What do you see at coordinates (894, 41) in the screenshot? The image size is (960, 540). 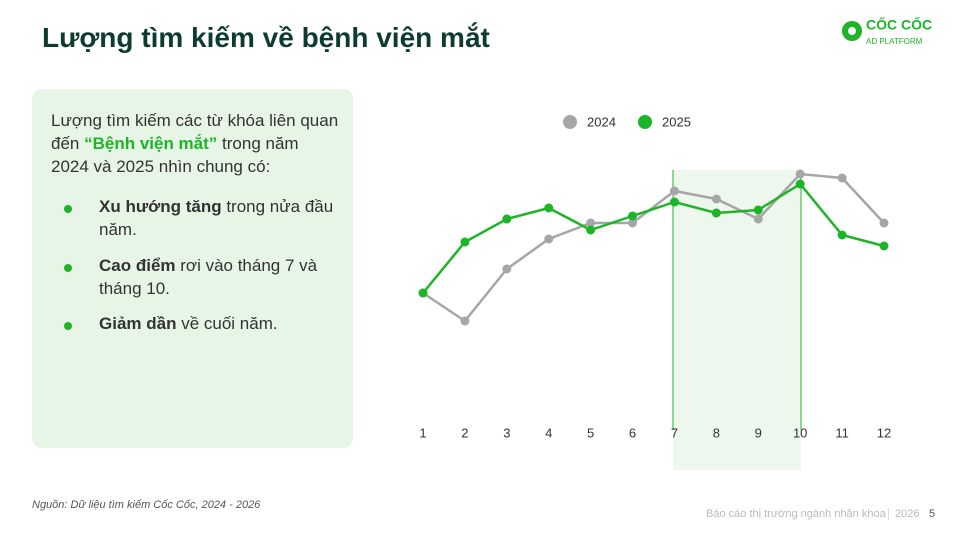 I see `logo-sub: AD PLATFORM` at bounding box center [894, 41].